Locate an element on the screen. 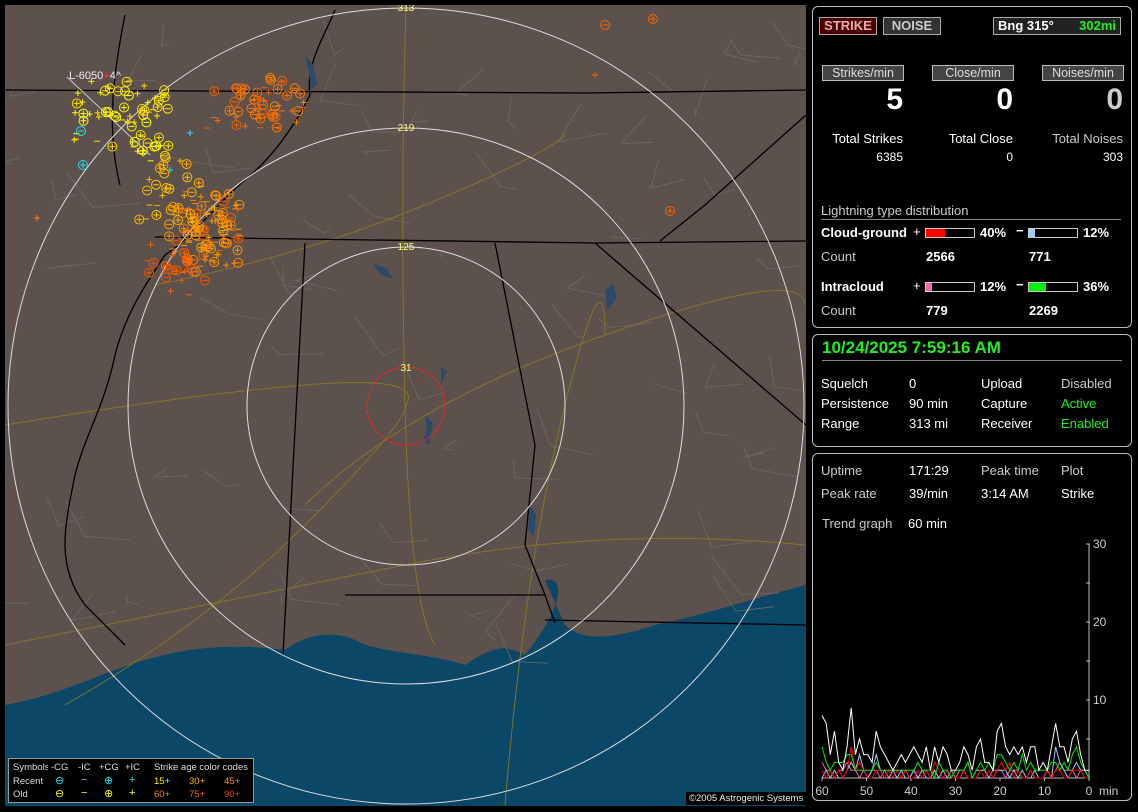 The height and width of the screenshot is (812, 1138). trend-graph-label: Trend graph is located at coordinates (857, 523).